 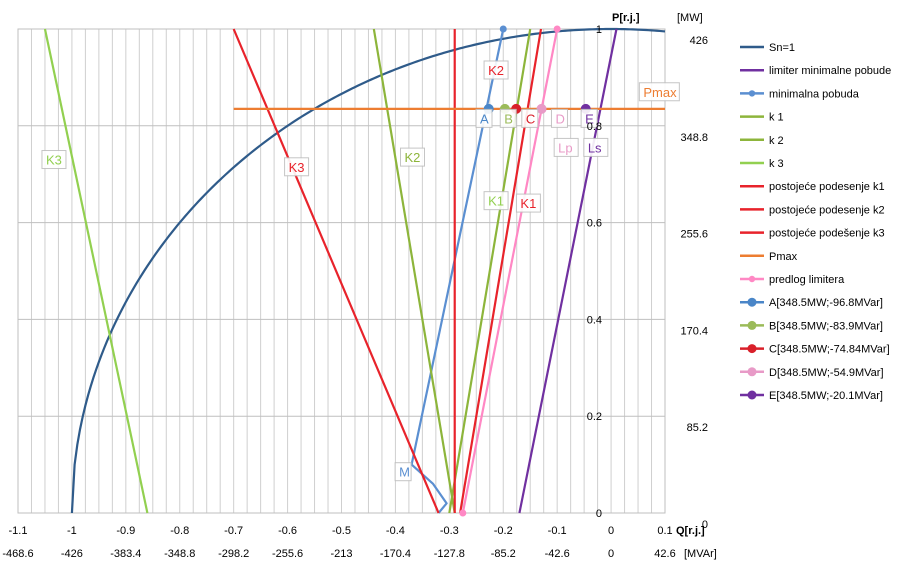 I want to click on annotation-label: K1, so click(x=528, y=203).